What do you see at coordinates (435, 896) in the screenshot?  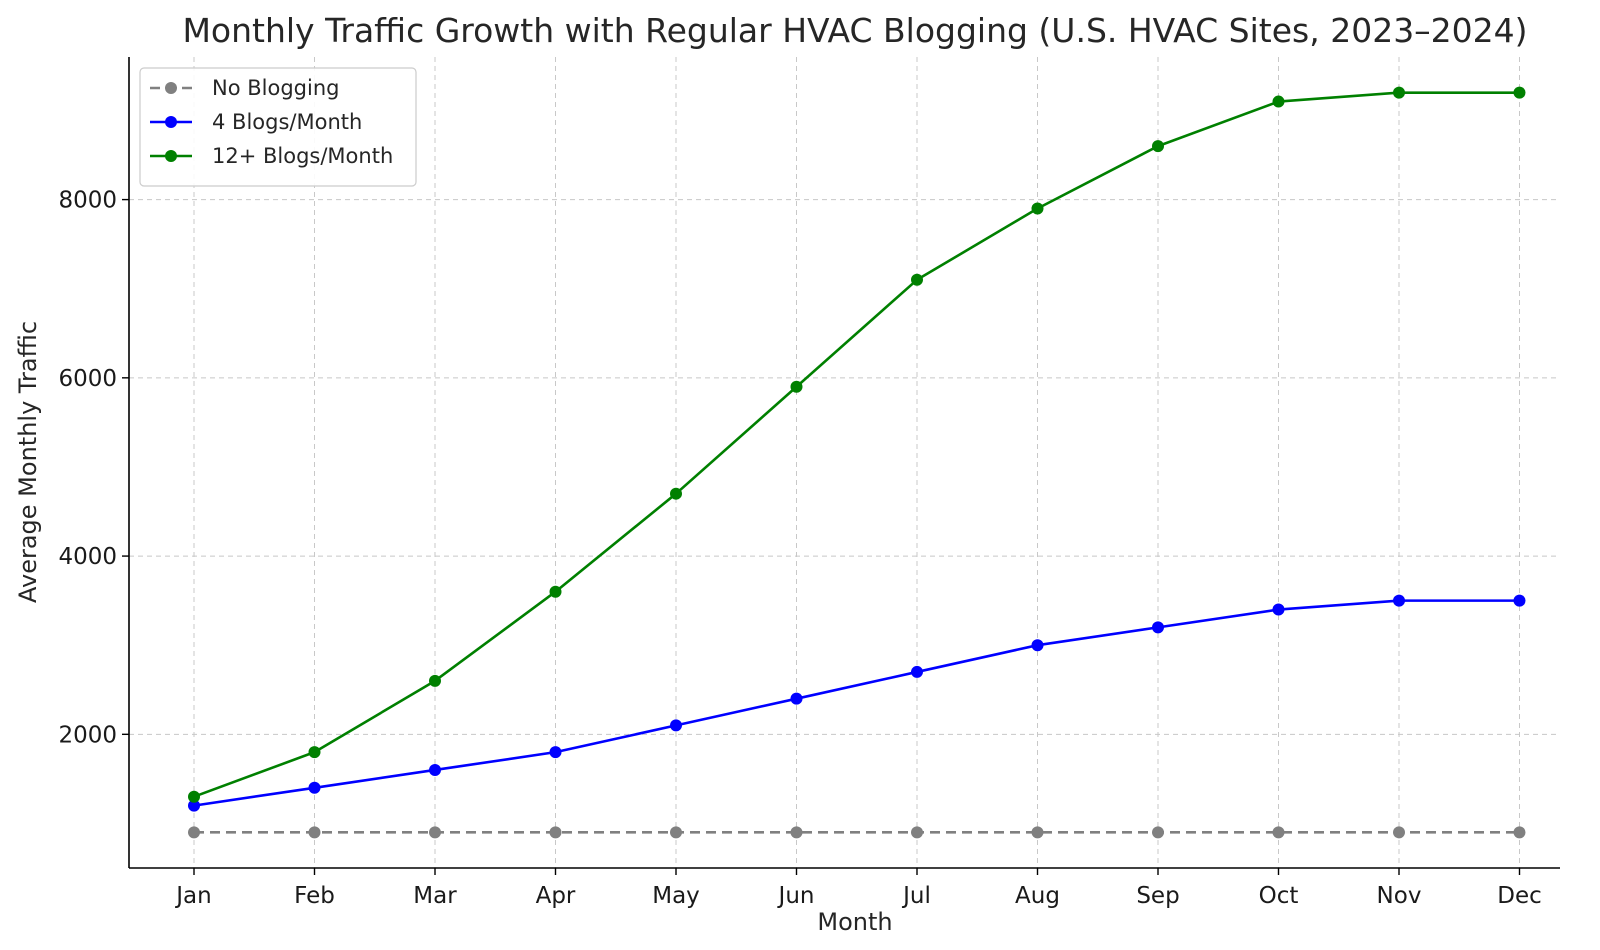 I see `x-tick-label: Mar` at bounding box center [435, 896].